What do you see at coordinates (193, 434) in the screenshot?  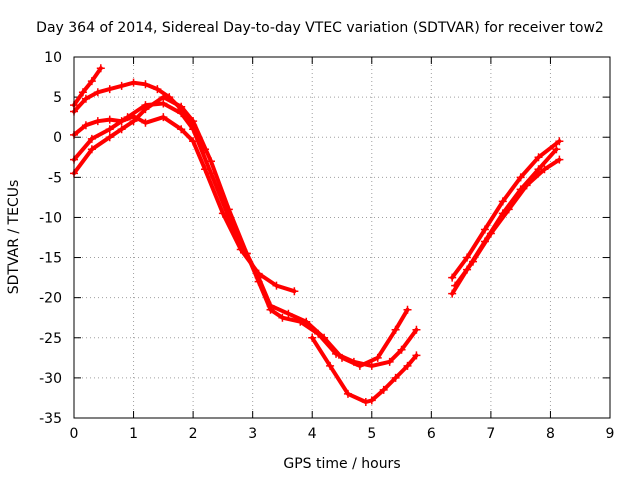 I see `x-tick-label: 2` at bounding box center [193, 434].